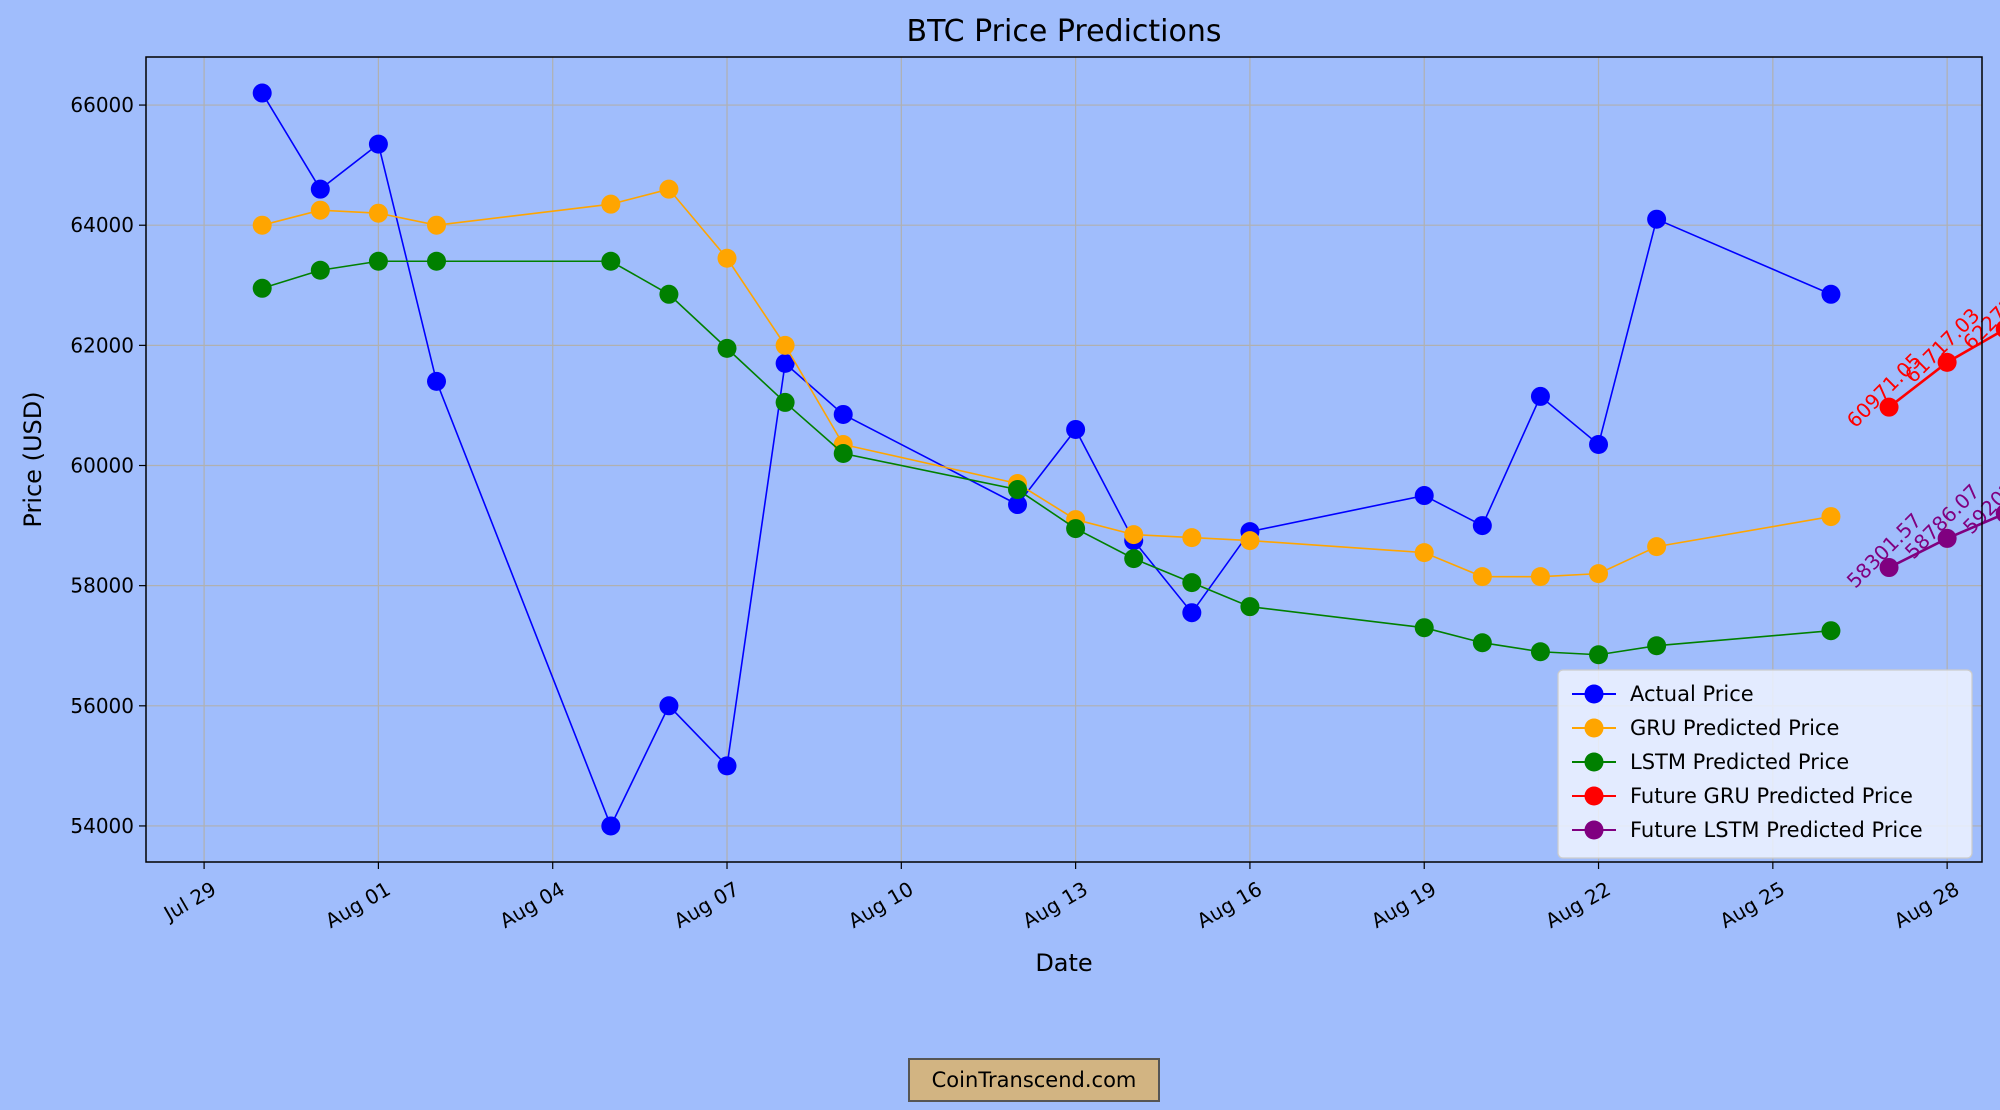 The image size is (2000, 1110). Describe the element at coordinates (531, 905) in the screenshot. I see `x-tick-label: Aug 04` at that location.